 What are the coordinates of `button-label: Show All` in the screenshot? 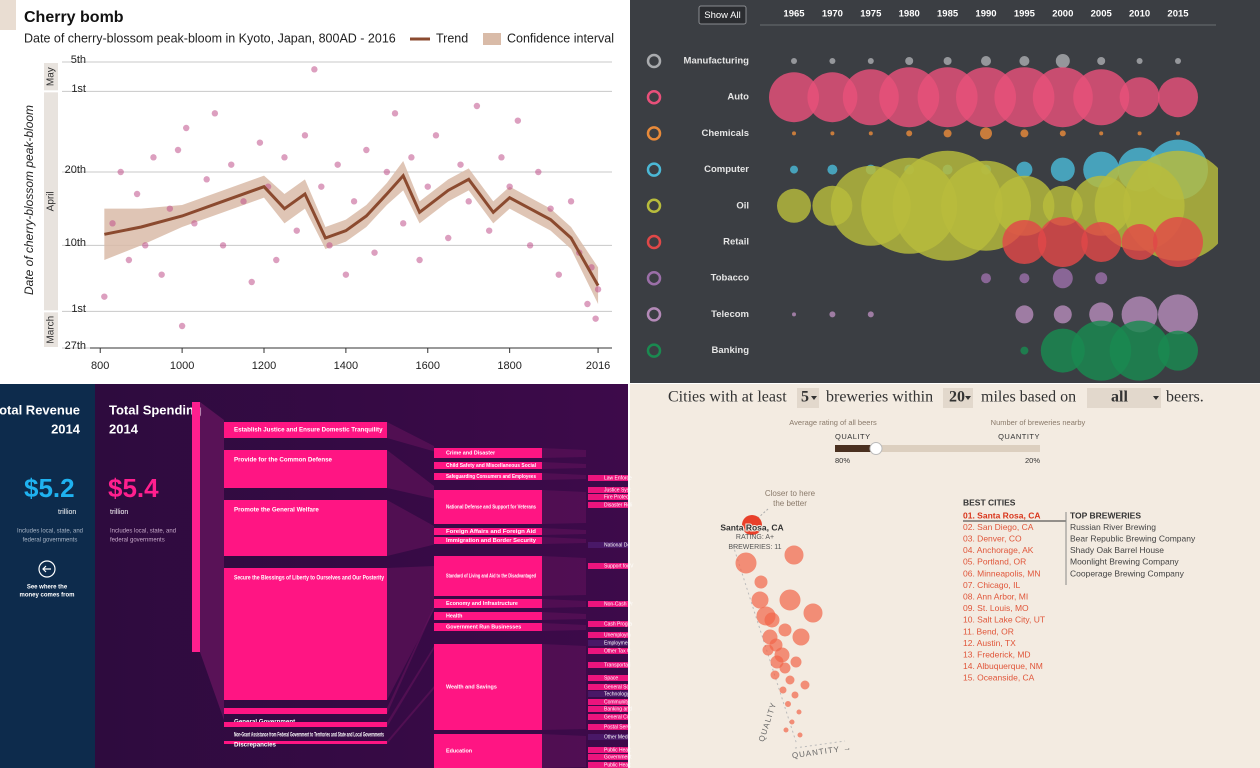 It's located at (722, 15).